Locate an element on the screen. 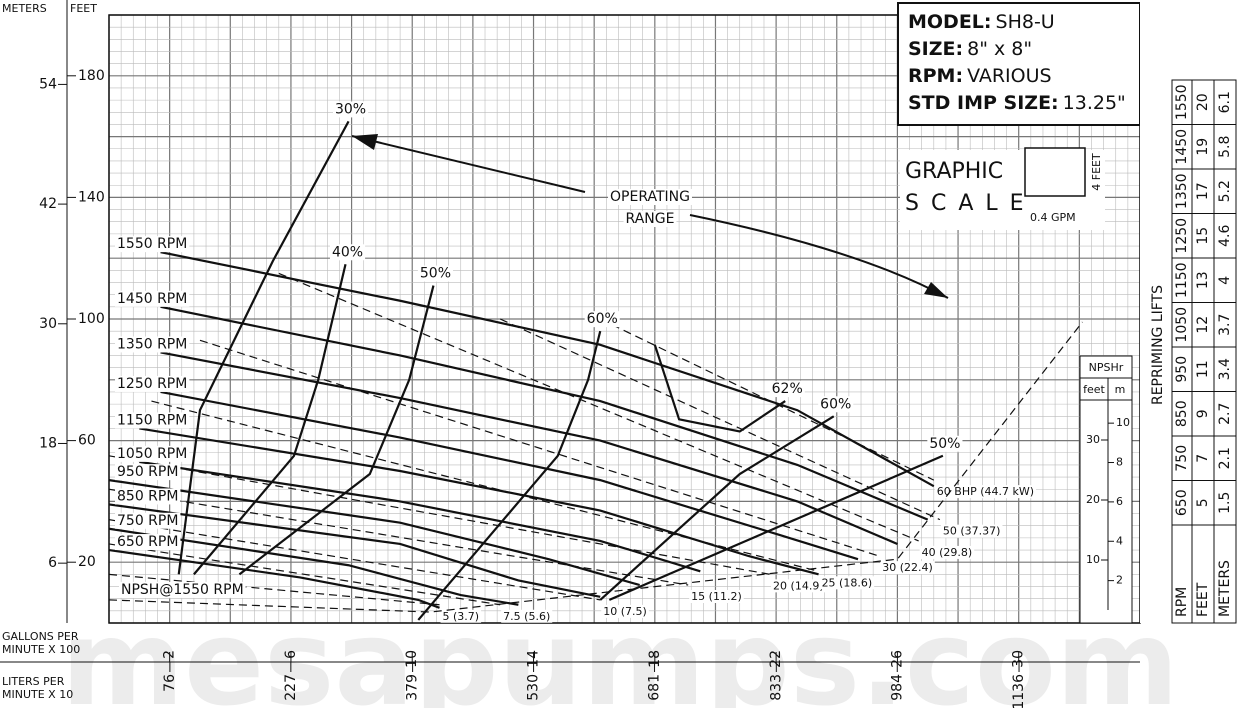 This screenshot has width=1241, height=708. x-tick-label: 10 is located at coordinates (412, 659).